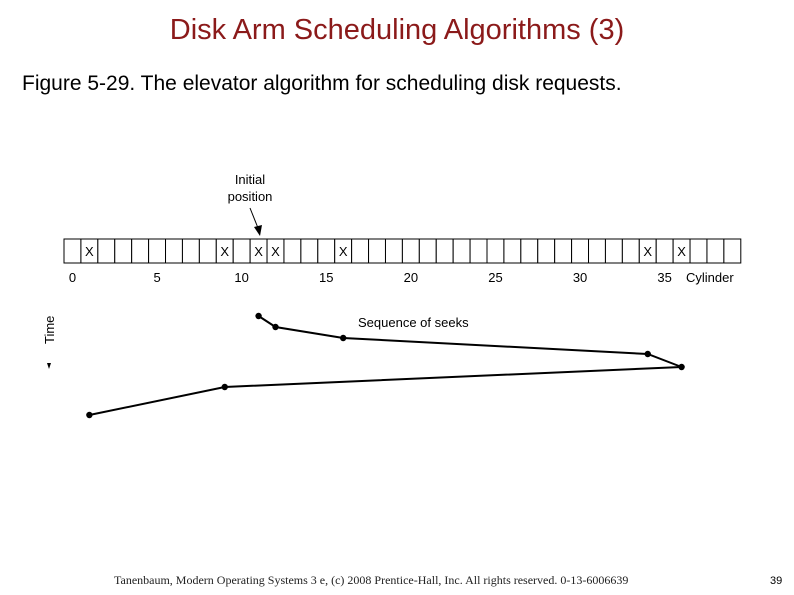 This screenshot has width=794, height=595. What do you see at coordinates (255, 221) in the screenshot?
I see `initial-position-arrow` at bounding box center [255, 221].